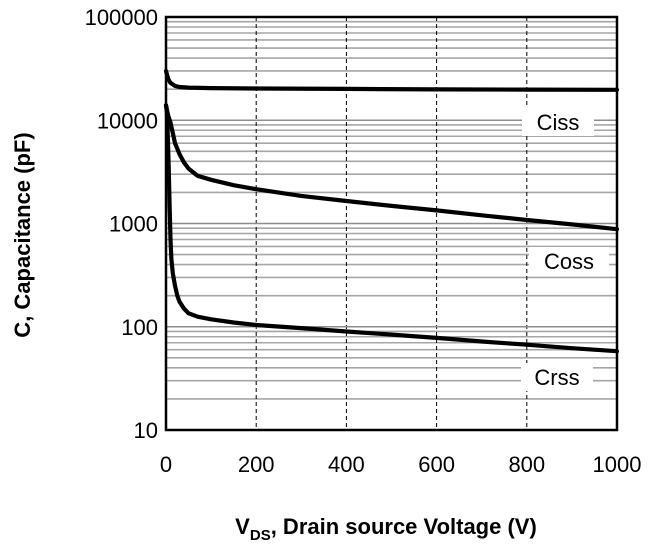  I want to click on y-axis-title: C, Capacitance (pF), so click(22, 234).